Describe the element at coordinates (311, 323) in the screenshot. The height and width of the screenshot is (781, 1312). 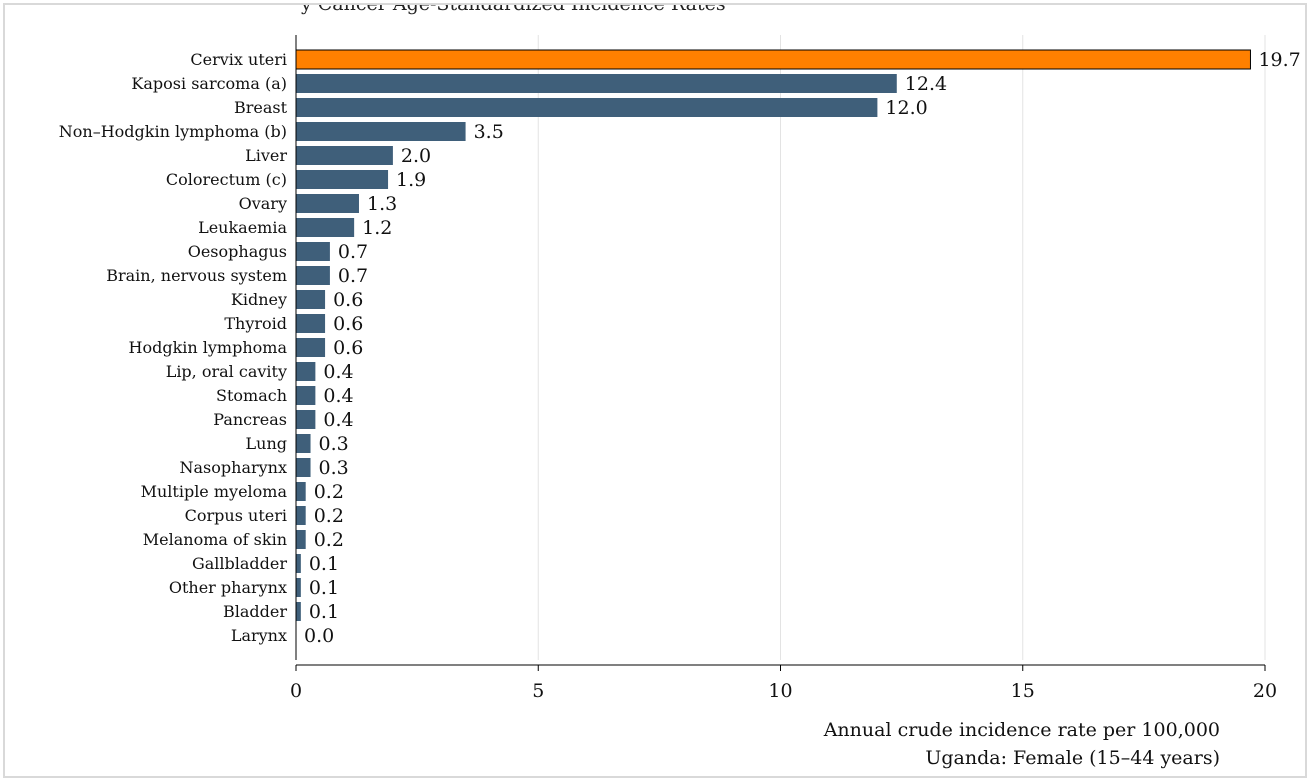
I see `bar-thyroid` at that location.